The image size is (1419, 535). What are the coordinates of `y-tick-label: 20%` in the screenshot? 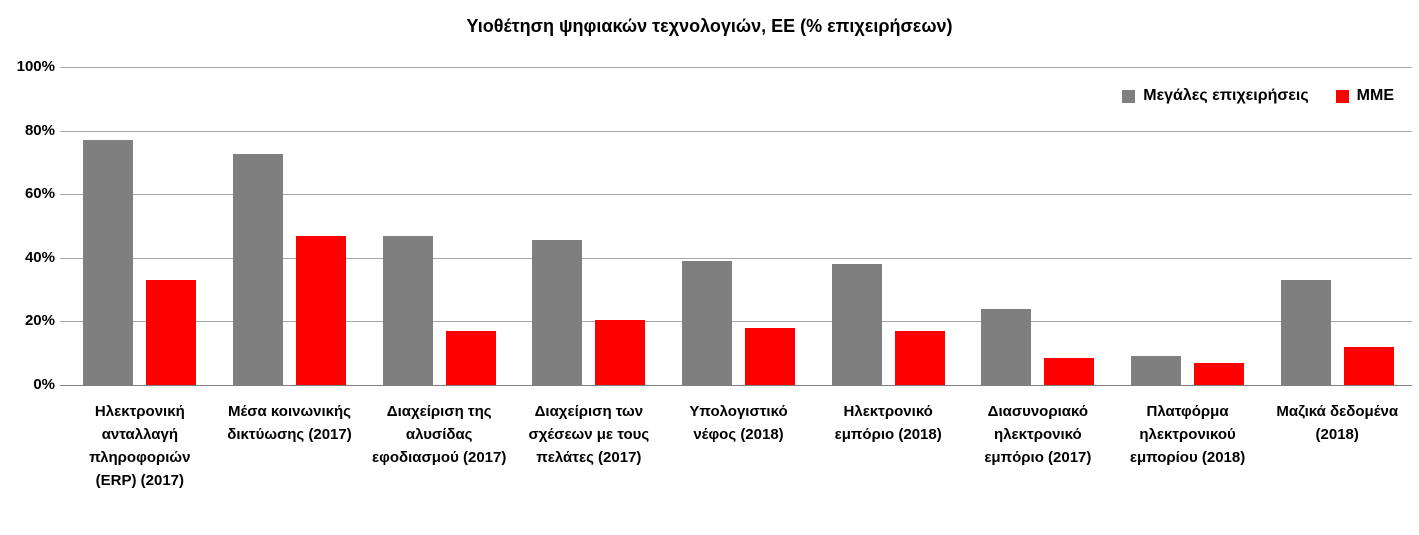 It's located at (39, 321).